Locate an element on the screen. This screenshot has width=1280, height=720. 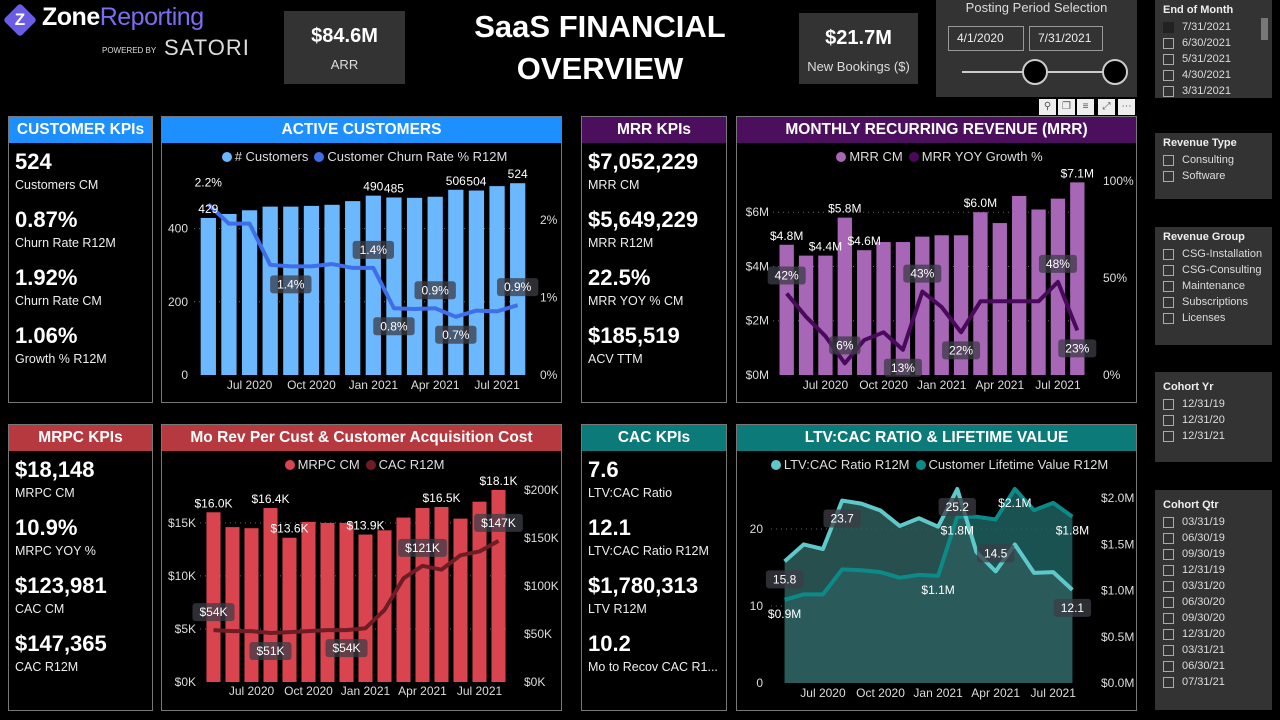
legend-item: MRR CM is located at coordinates (866, 156).